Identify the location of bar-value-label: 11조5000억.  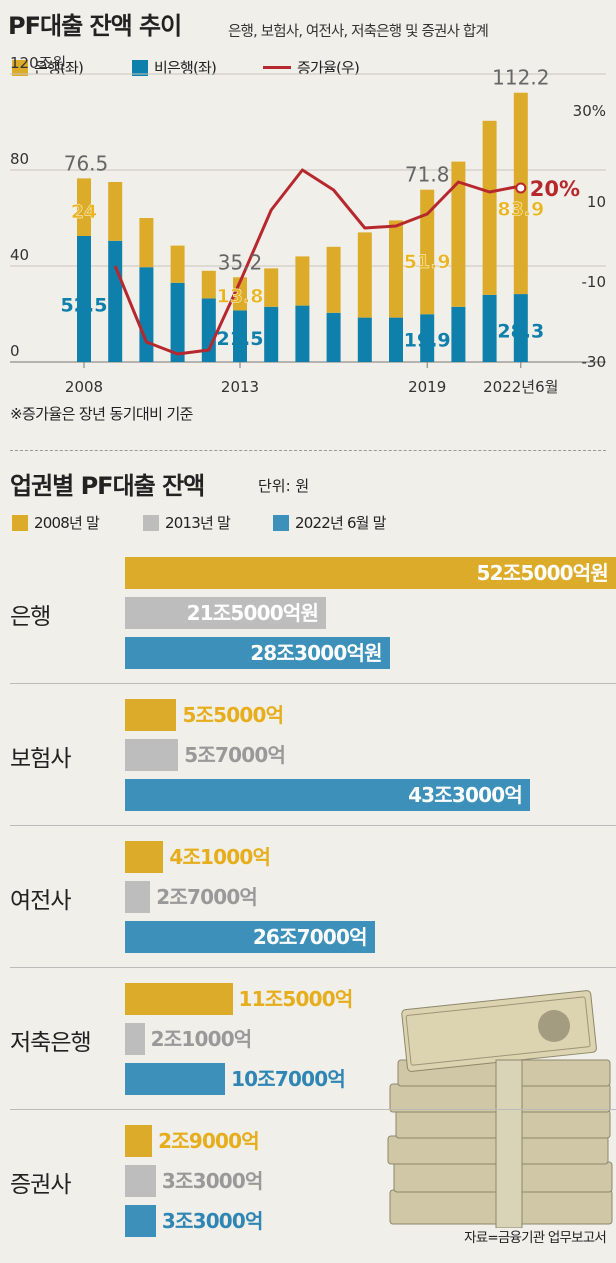
(296, 999).